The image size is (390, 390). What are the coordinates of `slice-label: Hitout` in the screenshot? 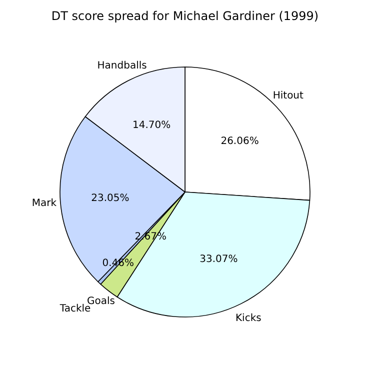 It's located at (288, 96).